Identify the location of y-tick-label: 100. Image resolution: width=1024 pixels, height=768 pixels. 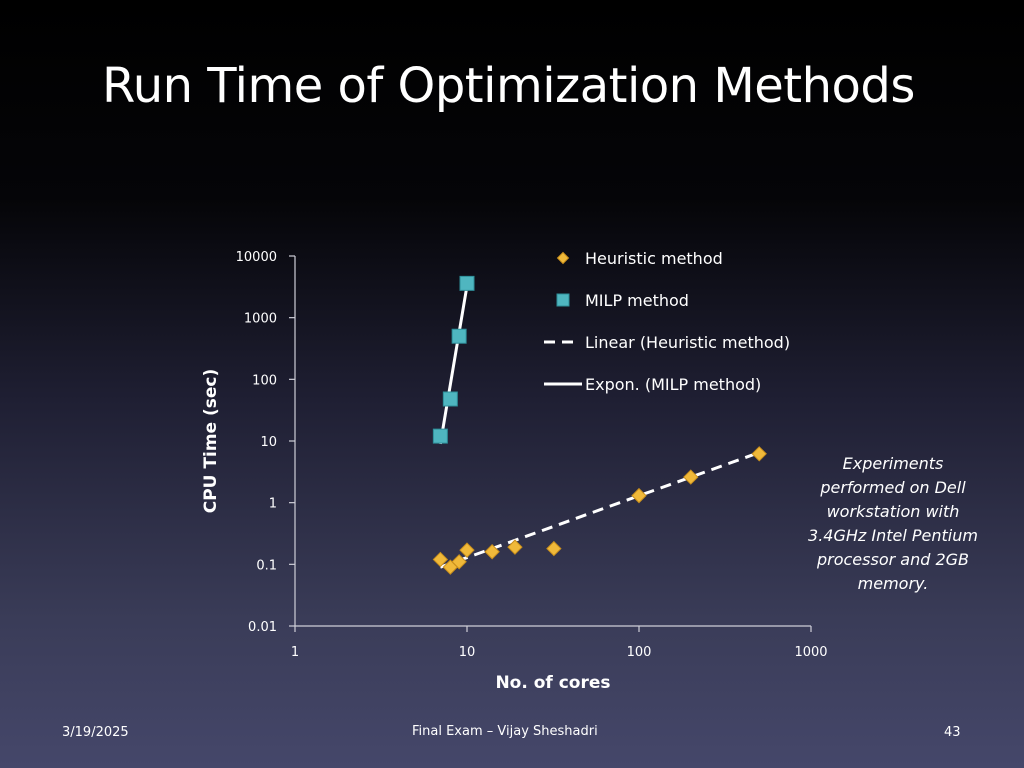
(264, 380).